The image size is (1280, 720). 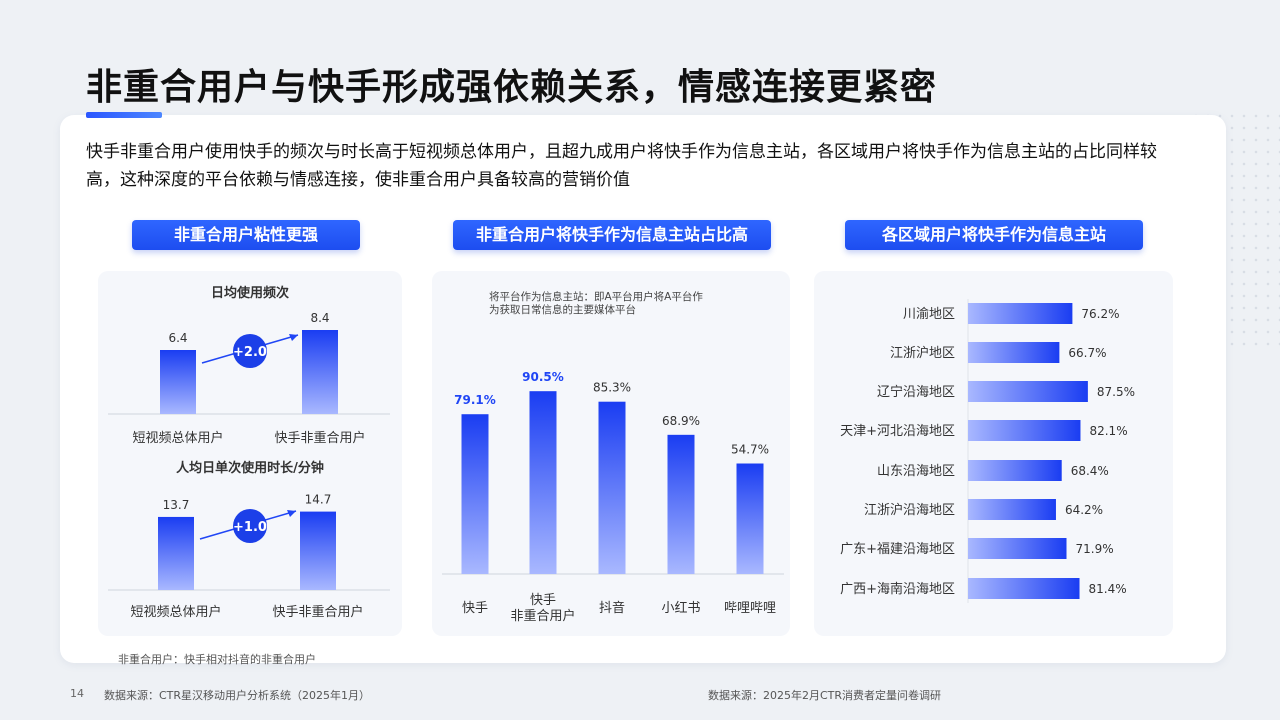 What do you see at coordinates (542, 616) in the screenshot?
I see `category-label: 非重合用户` at bounding box center [542, 616].